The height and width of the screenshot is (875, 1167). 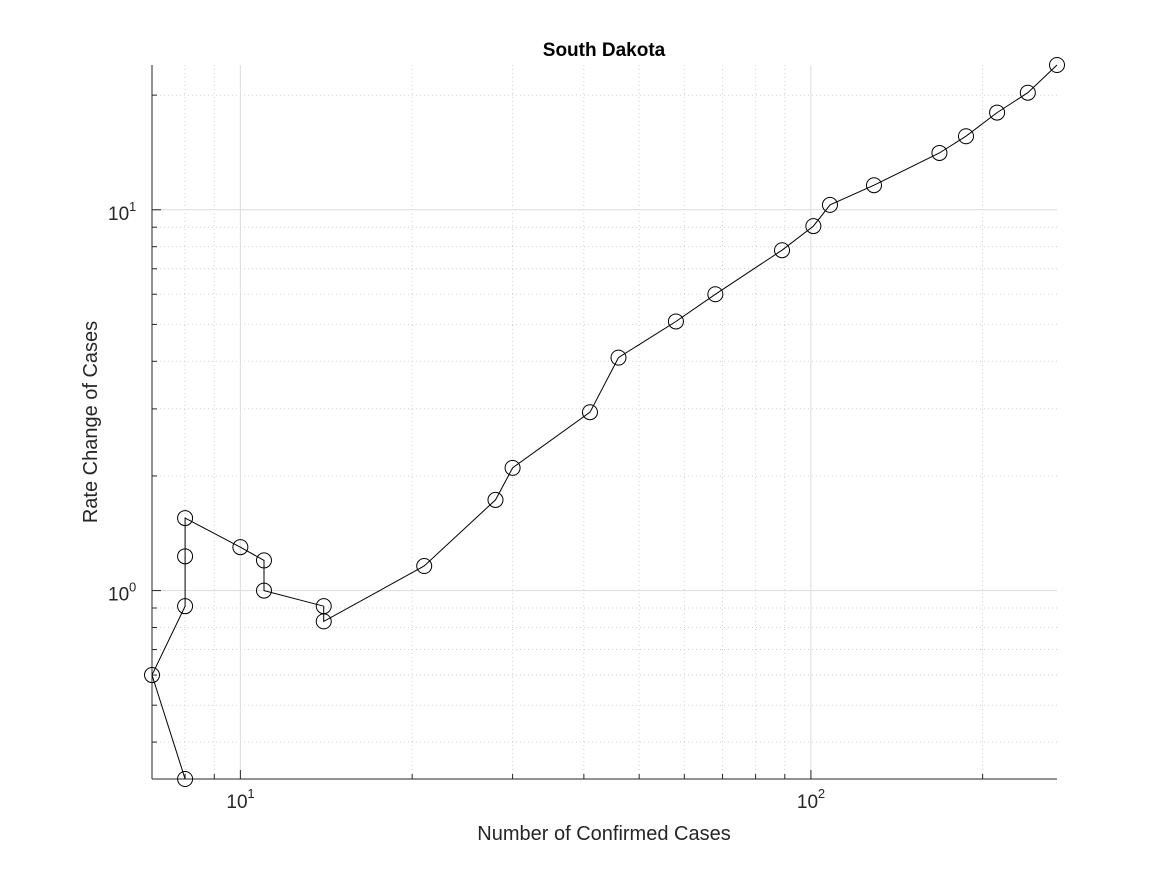 What do you see at coordinates (132, 587) in the screenshot?
I see `y-tick-exponent: 0` at bounding box center [132, 587].